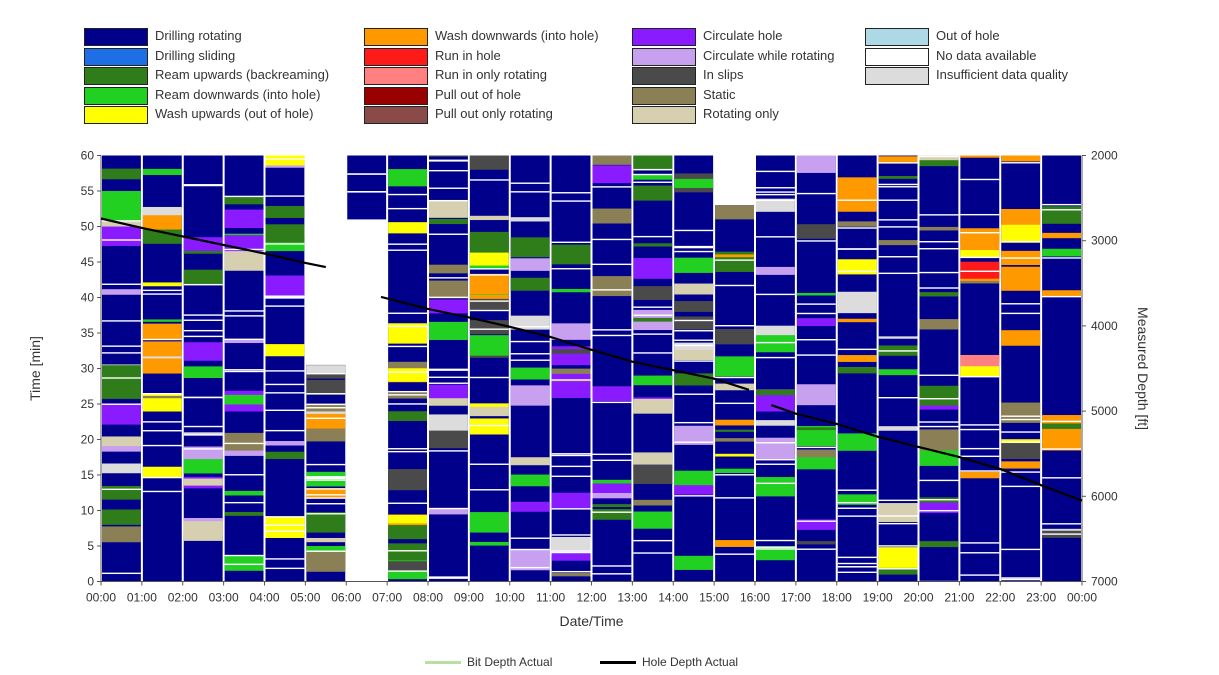 The width and height of the screenshot is (1219, 675). What do you see at coordinates (1041, 598) in the screenshot?
I see `x-tick-label: 23:00` at bounding box center [1041, 598].